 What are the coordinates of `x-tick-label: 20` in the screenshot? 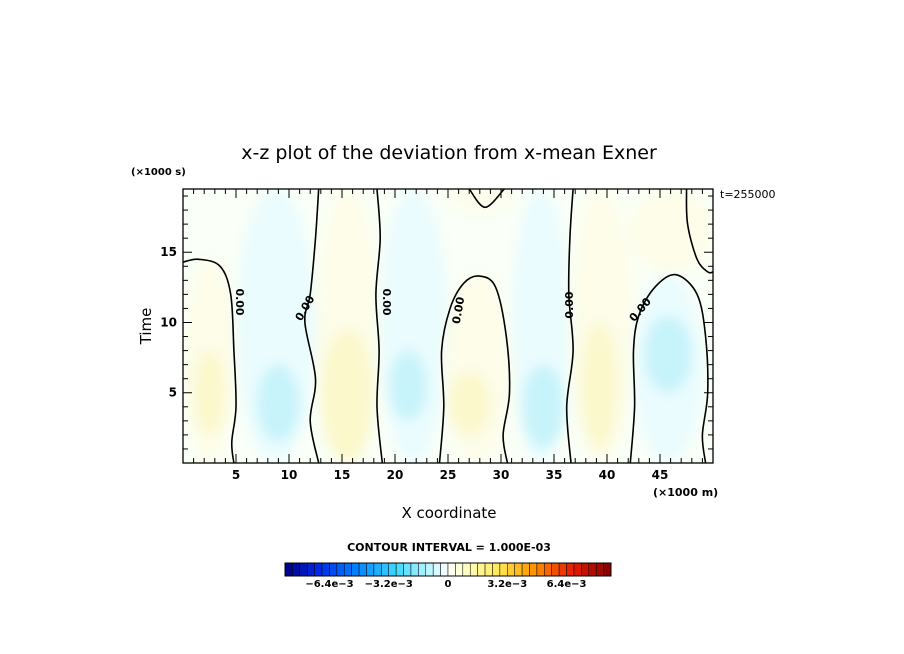 It's located at (395, 475).